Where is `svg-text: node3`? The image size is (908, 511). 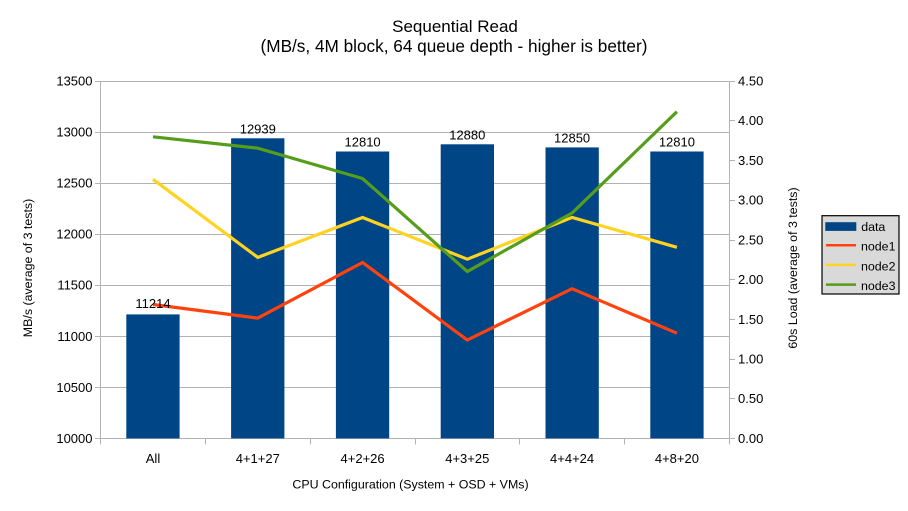 svg-text: node3 is located at coordinates (878, 286).